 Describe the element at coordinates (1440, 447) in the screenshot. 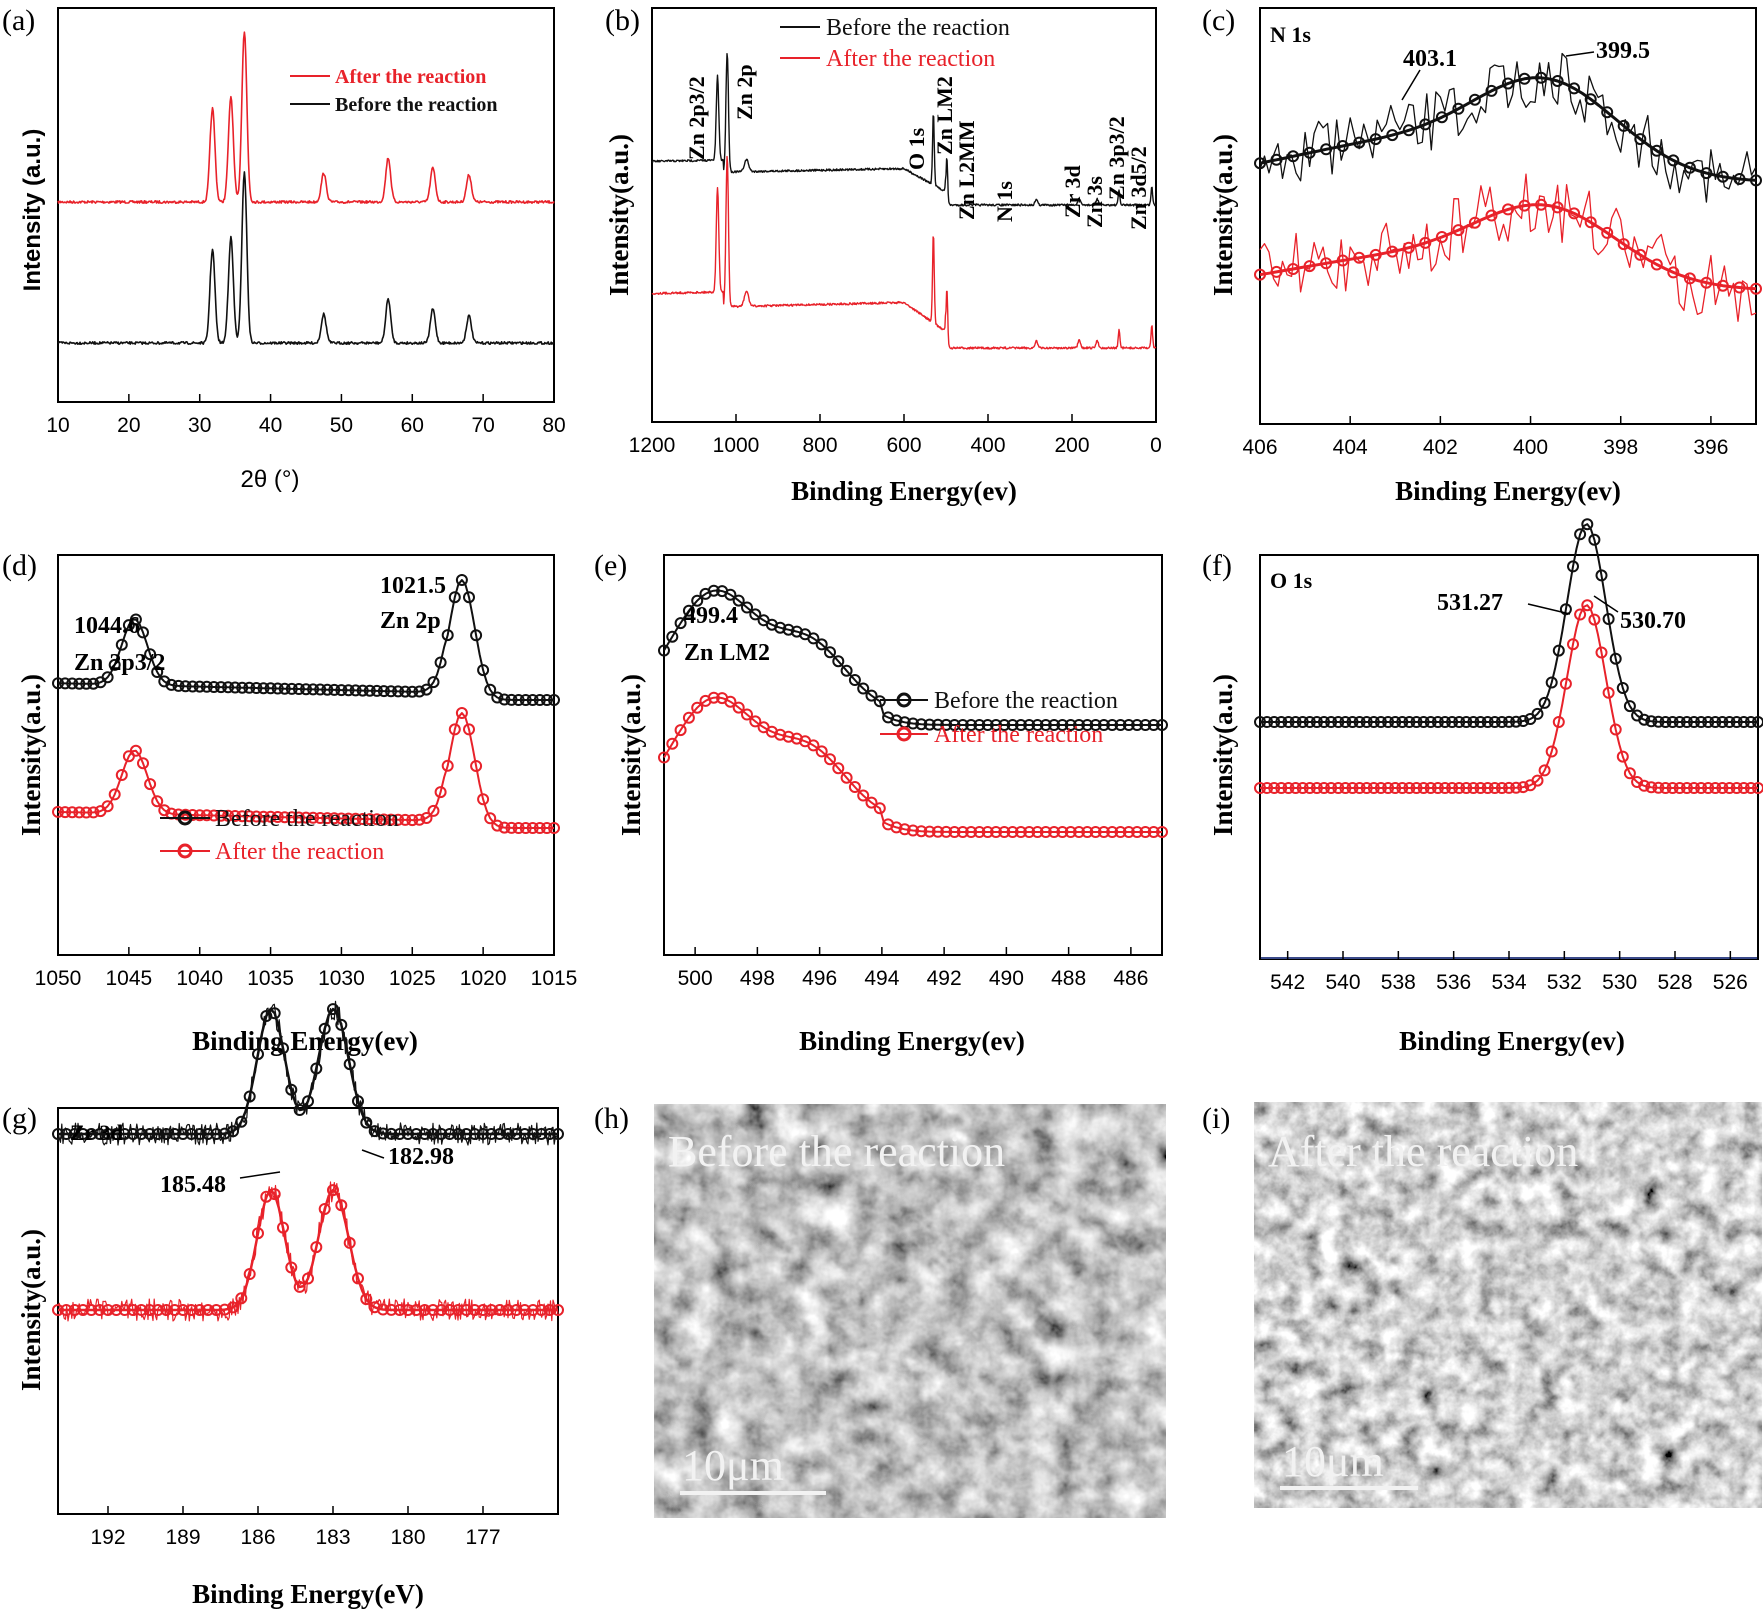

I see `x-tick-label-c-2: 402` at that location.